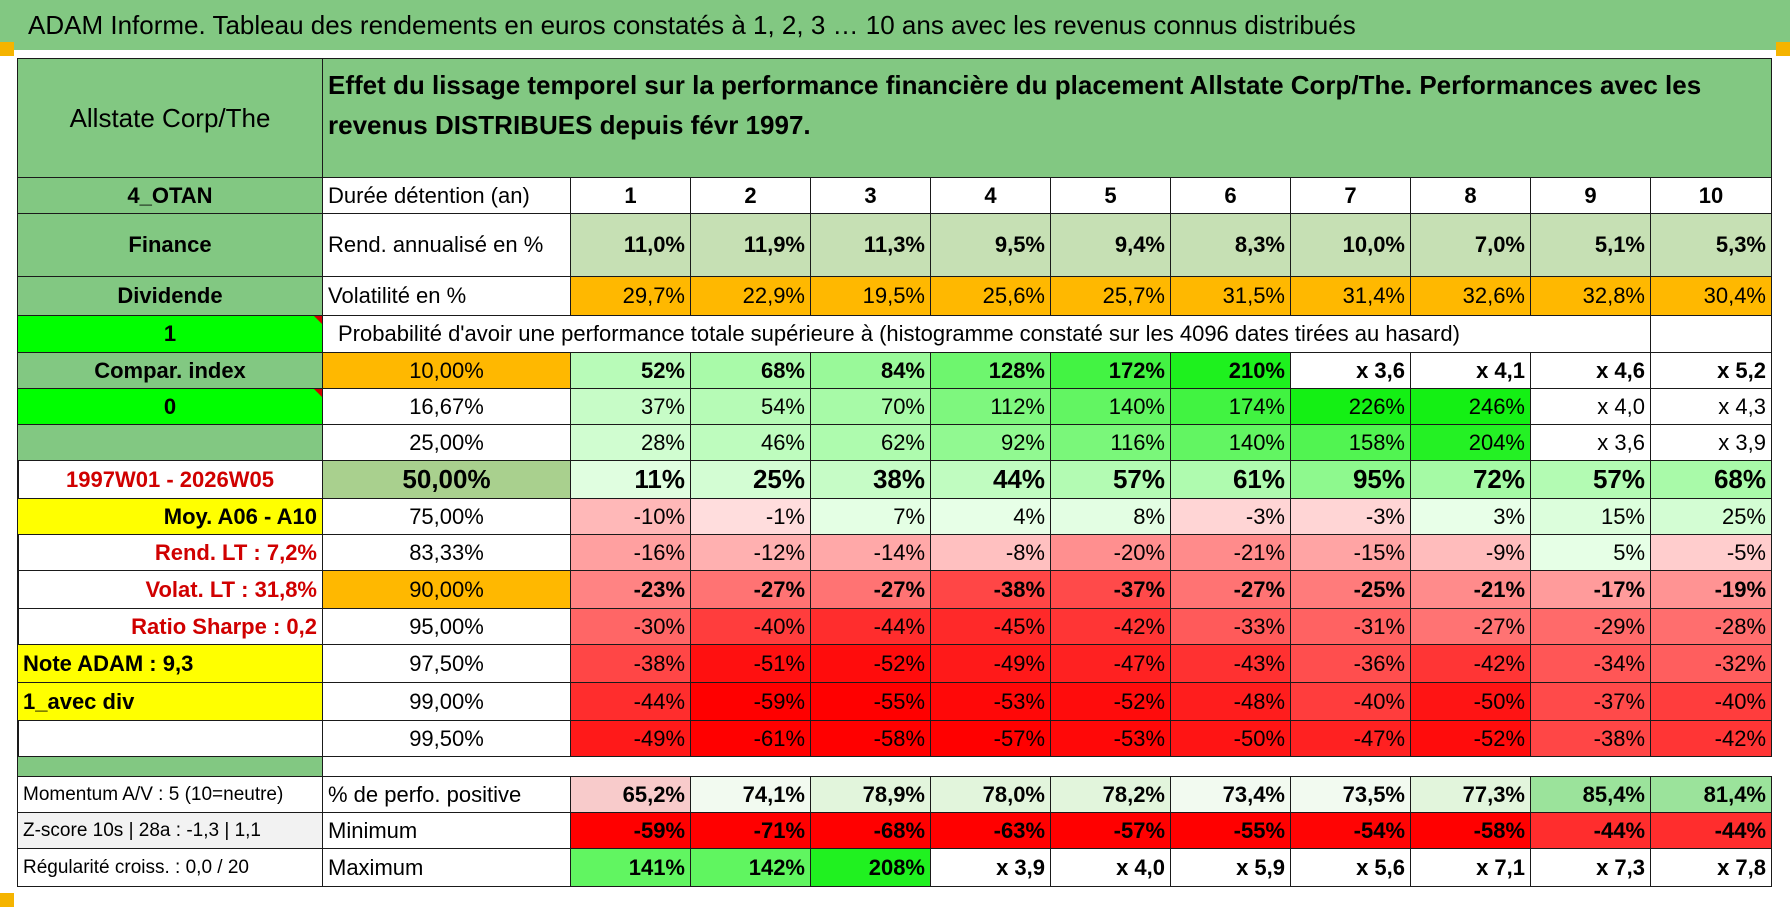 The width and height of the screenshot is (1790, 907). Describe the element at coordinates (991, 245) in the screenshot. I see `return-value: 9,5%` at that location.